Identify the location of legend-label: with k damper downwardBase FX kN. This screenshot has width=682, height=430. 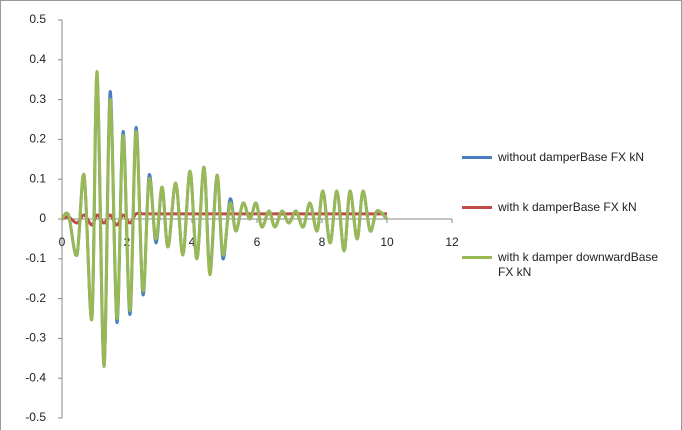
(578, 264).